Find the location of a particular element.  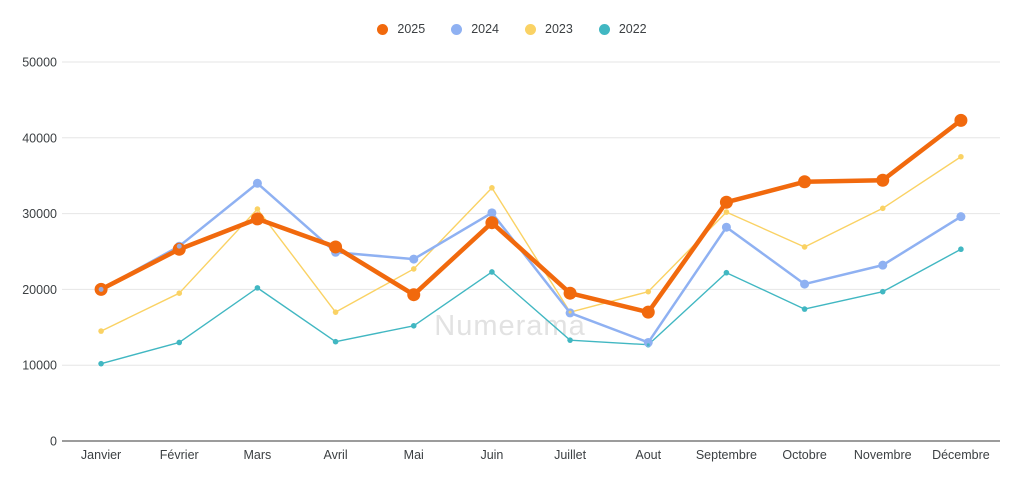

legend-label-2023: 2023 is located at coordinates (559, 29).